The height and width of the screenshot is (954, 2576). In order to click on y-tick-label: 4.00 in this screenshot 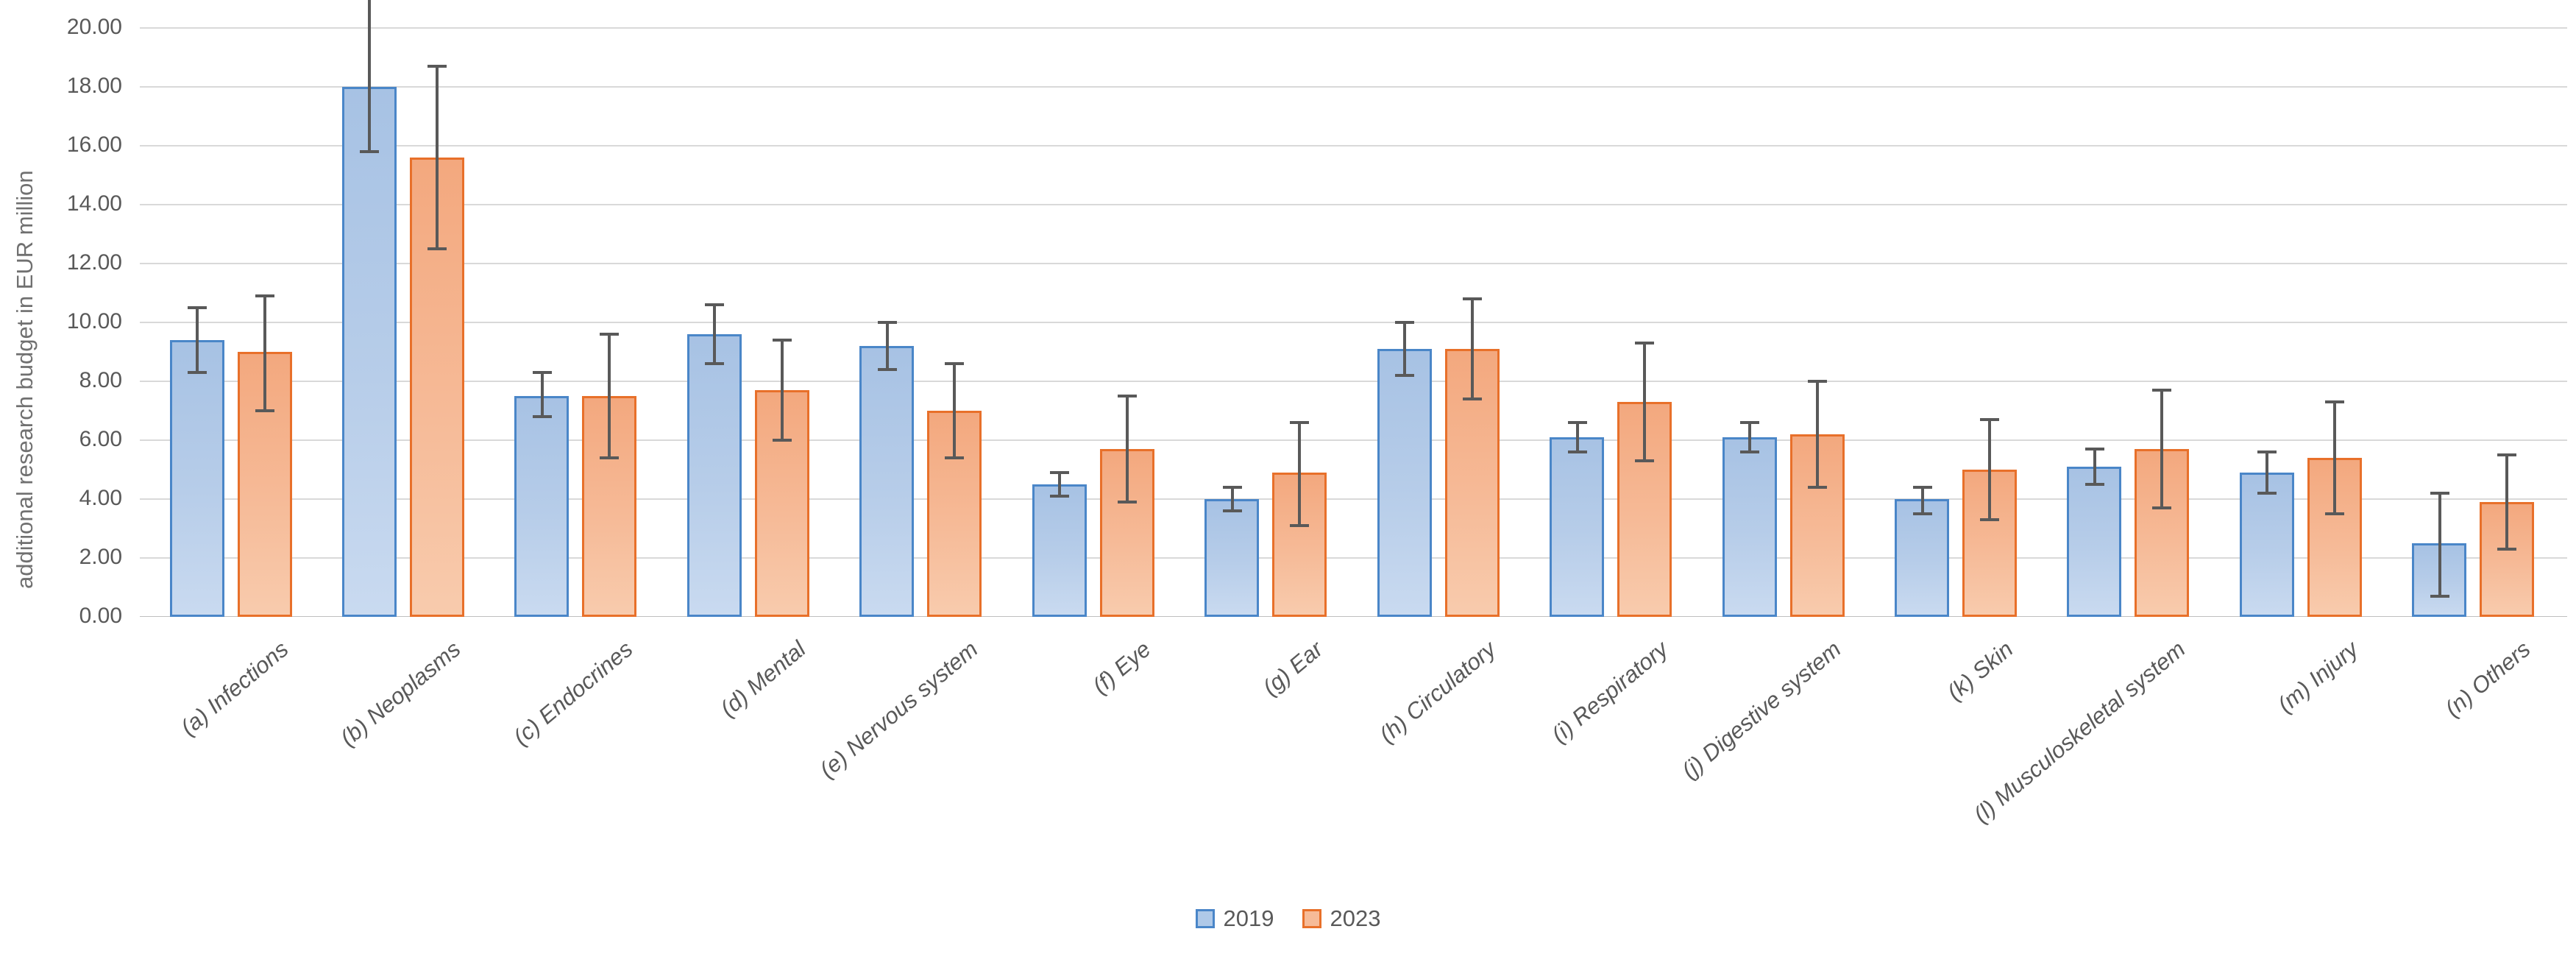, I will do `click(100, 498)`.